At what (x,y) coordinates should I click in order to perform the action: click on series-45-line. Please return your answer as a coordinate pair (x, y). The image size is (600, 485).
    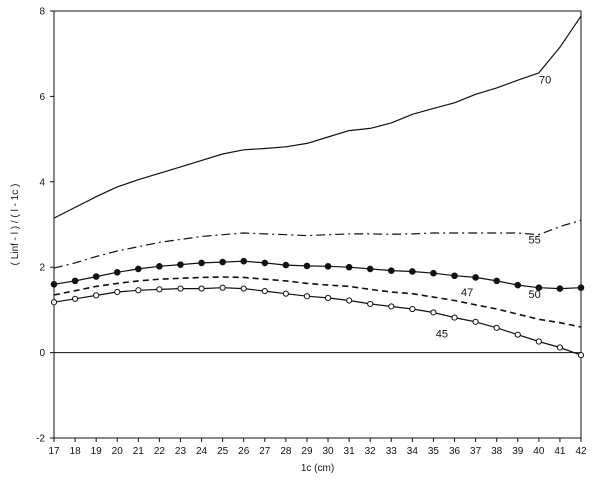
    Looking at the image, I should click on (317, 321).